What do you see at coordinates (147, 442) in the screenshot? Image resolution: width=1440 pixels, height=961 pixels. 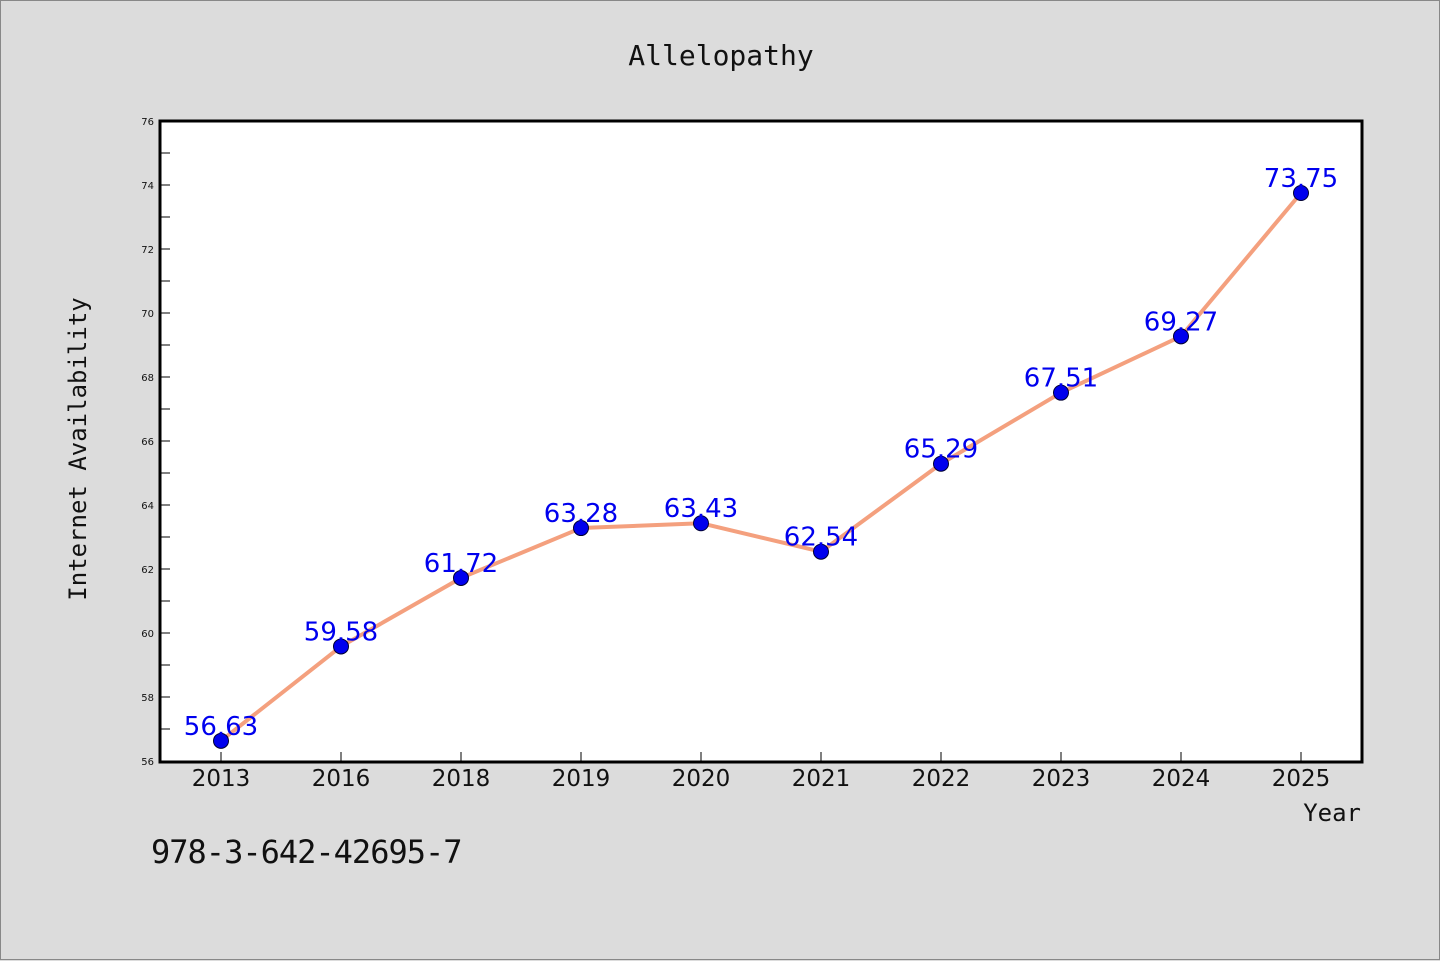 I see `y-tick-label: 66` at bounding box center [147, 442].